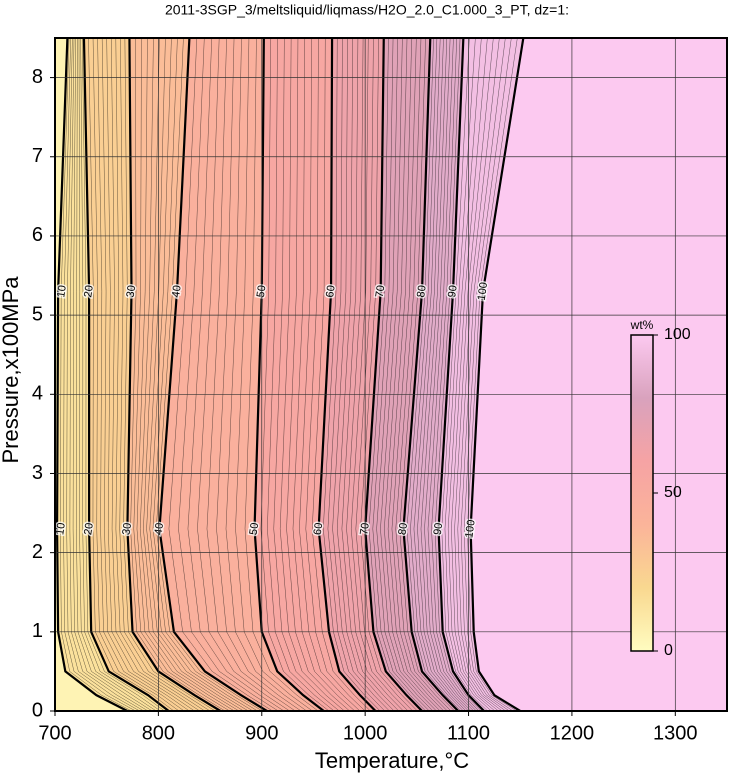  What do you see at coordinates (572, 733) in the screenshot?
I see `x-tick-label: 1200` at bounding box center [572, 733].